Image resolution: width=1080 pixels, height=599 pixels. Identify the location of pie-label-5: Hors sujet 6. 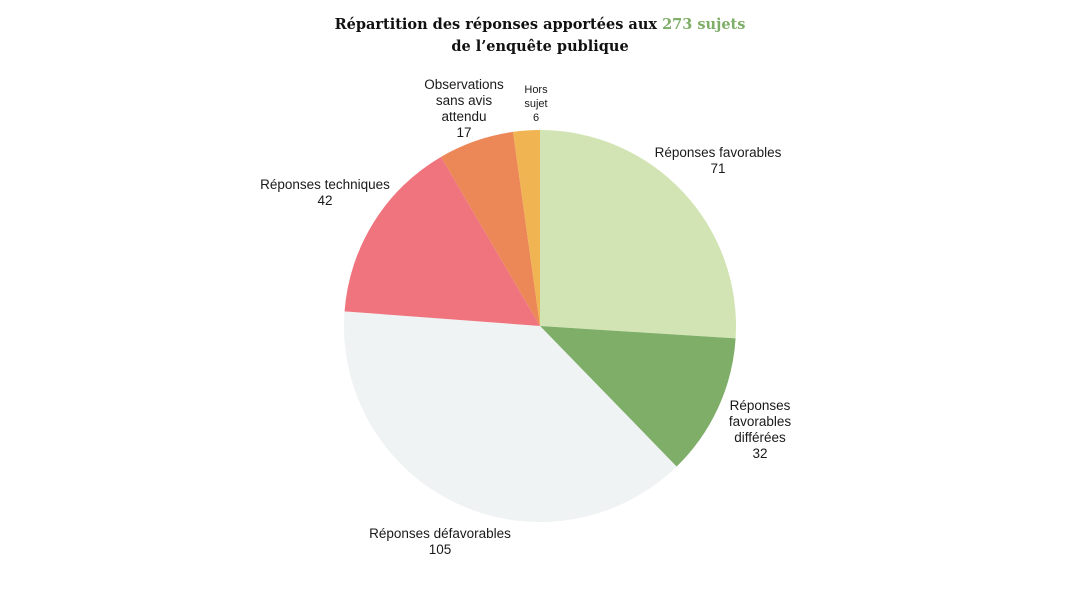
(536, 104).